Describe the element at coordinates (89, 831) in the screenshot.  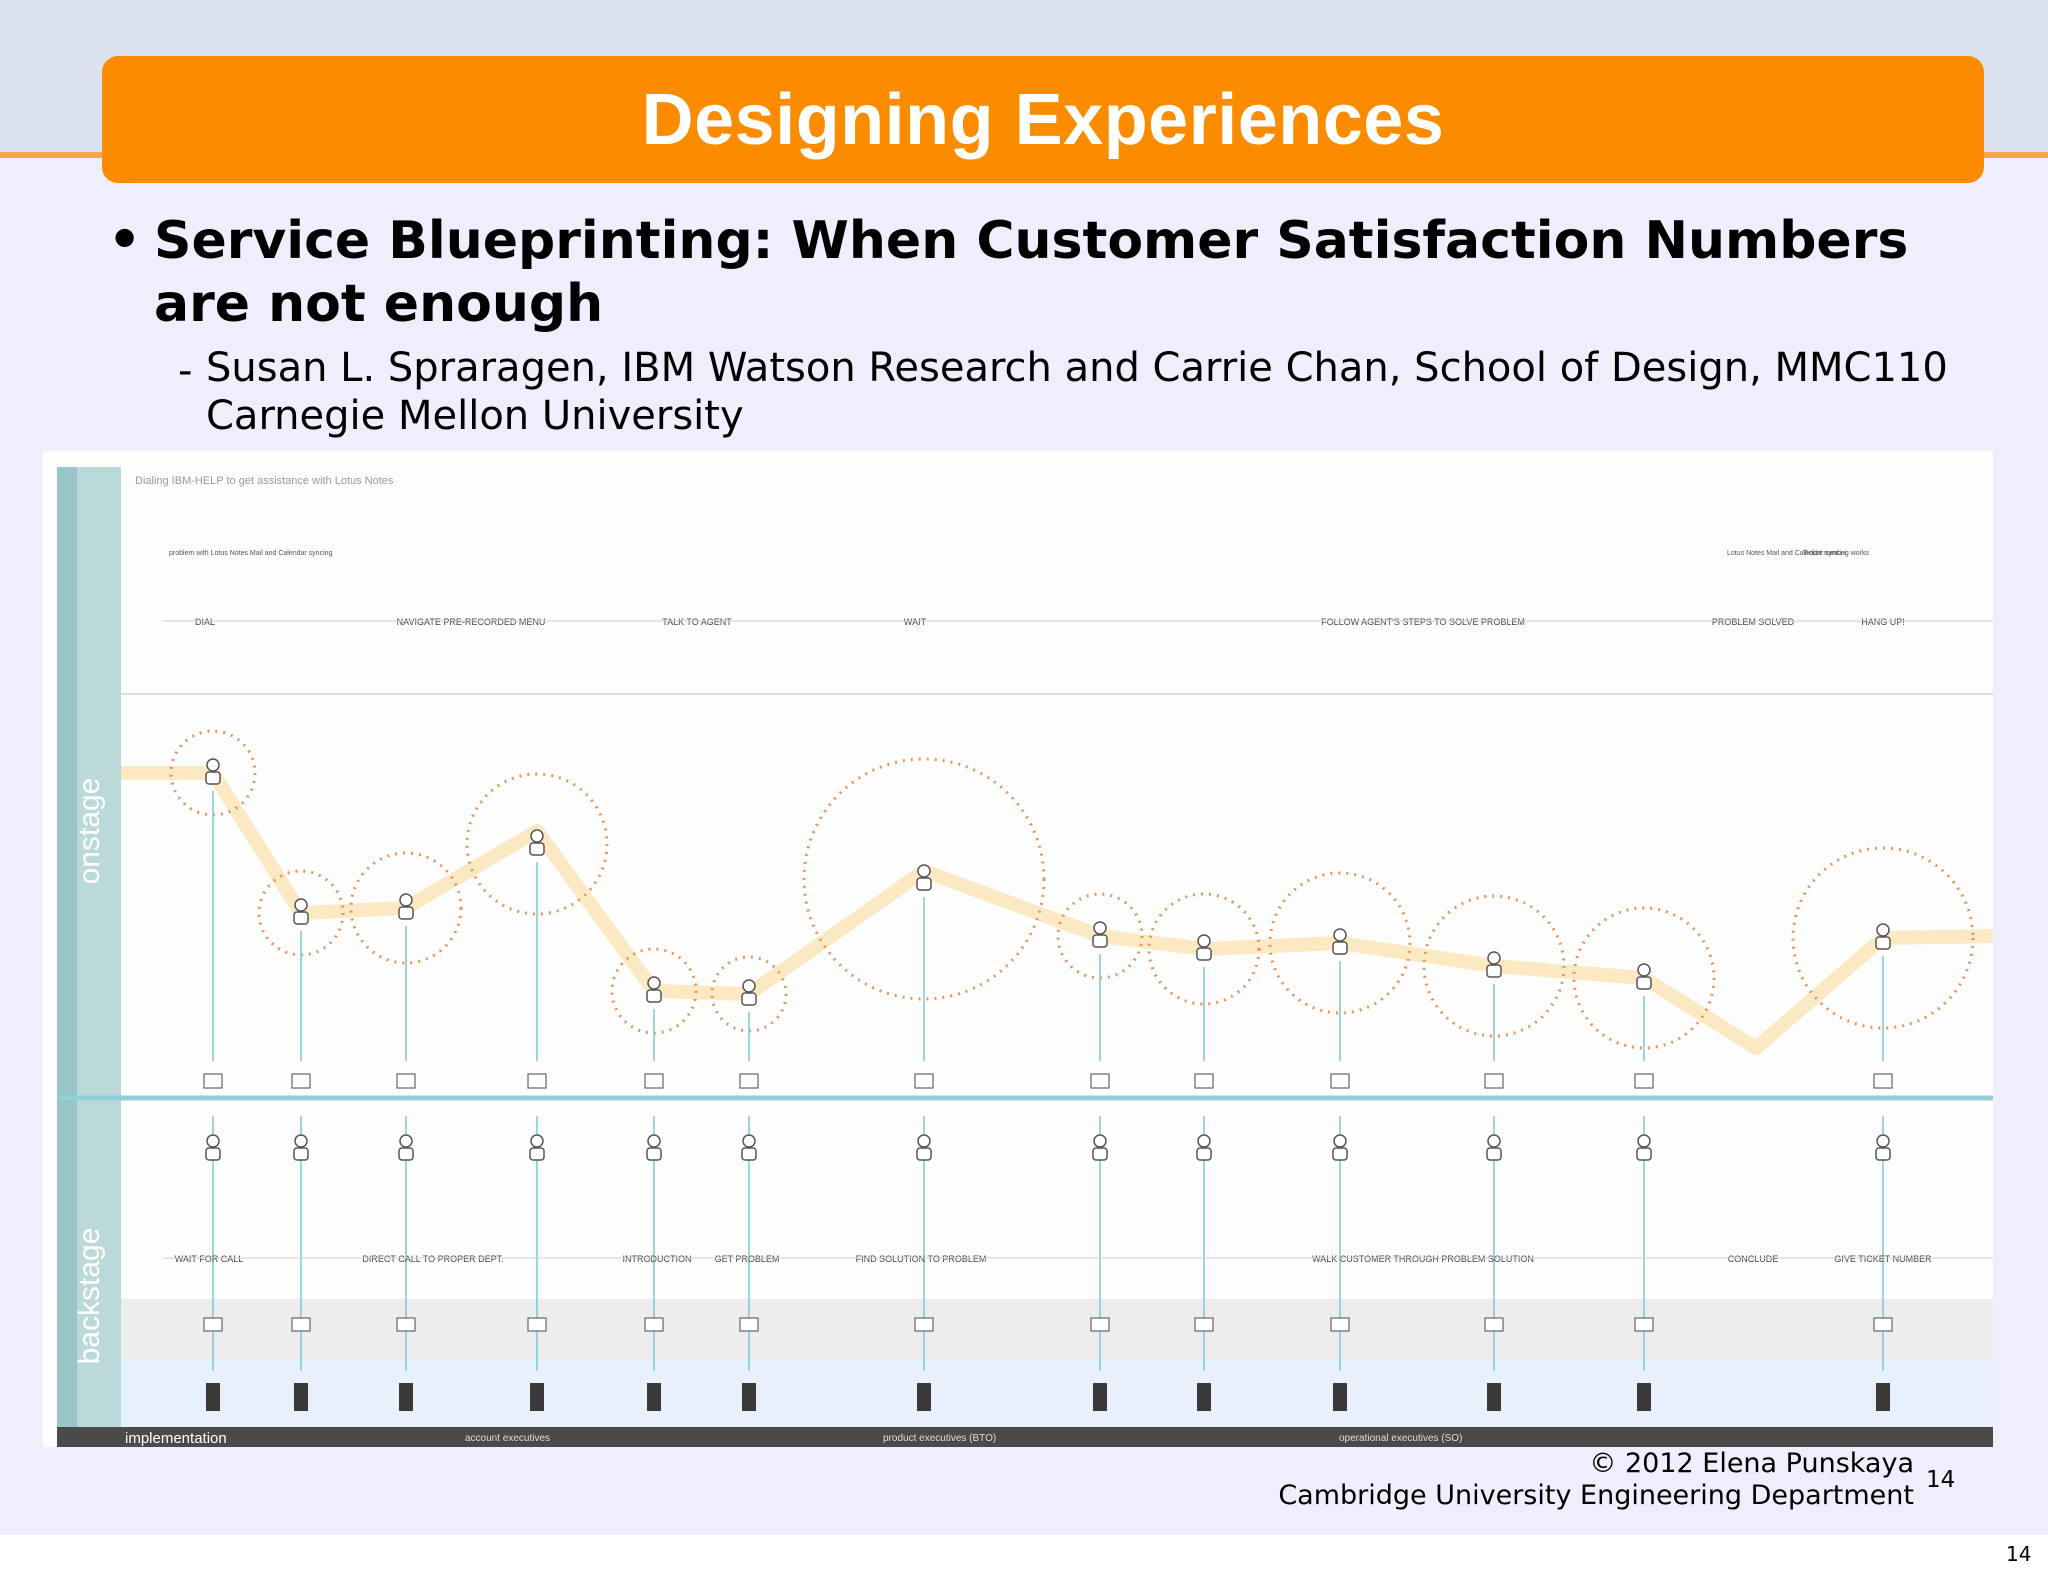
I see `onstage-label: onstage` at that location.